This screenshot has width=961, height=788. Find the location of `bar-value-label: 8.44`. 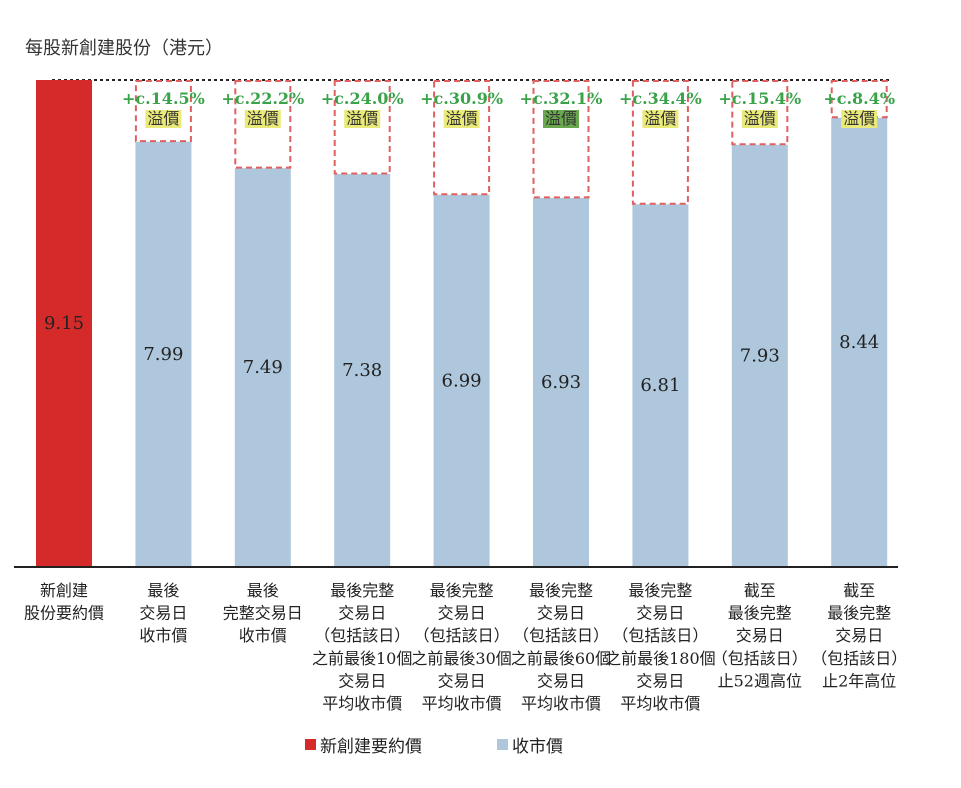

bar-value-label: 8.44 is located at coordinates (859, 342).